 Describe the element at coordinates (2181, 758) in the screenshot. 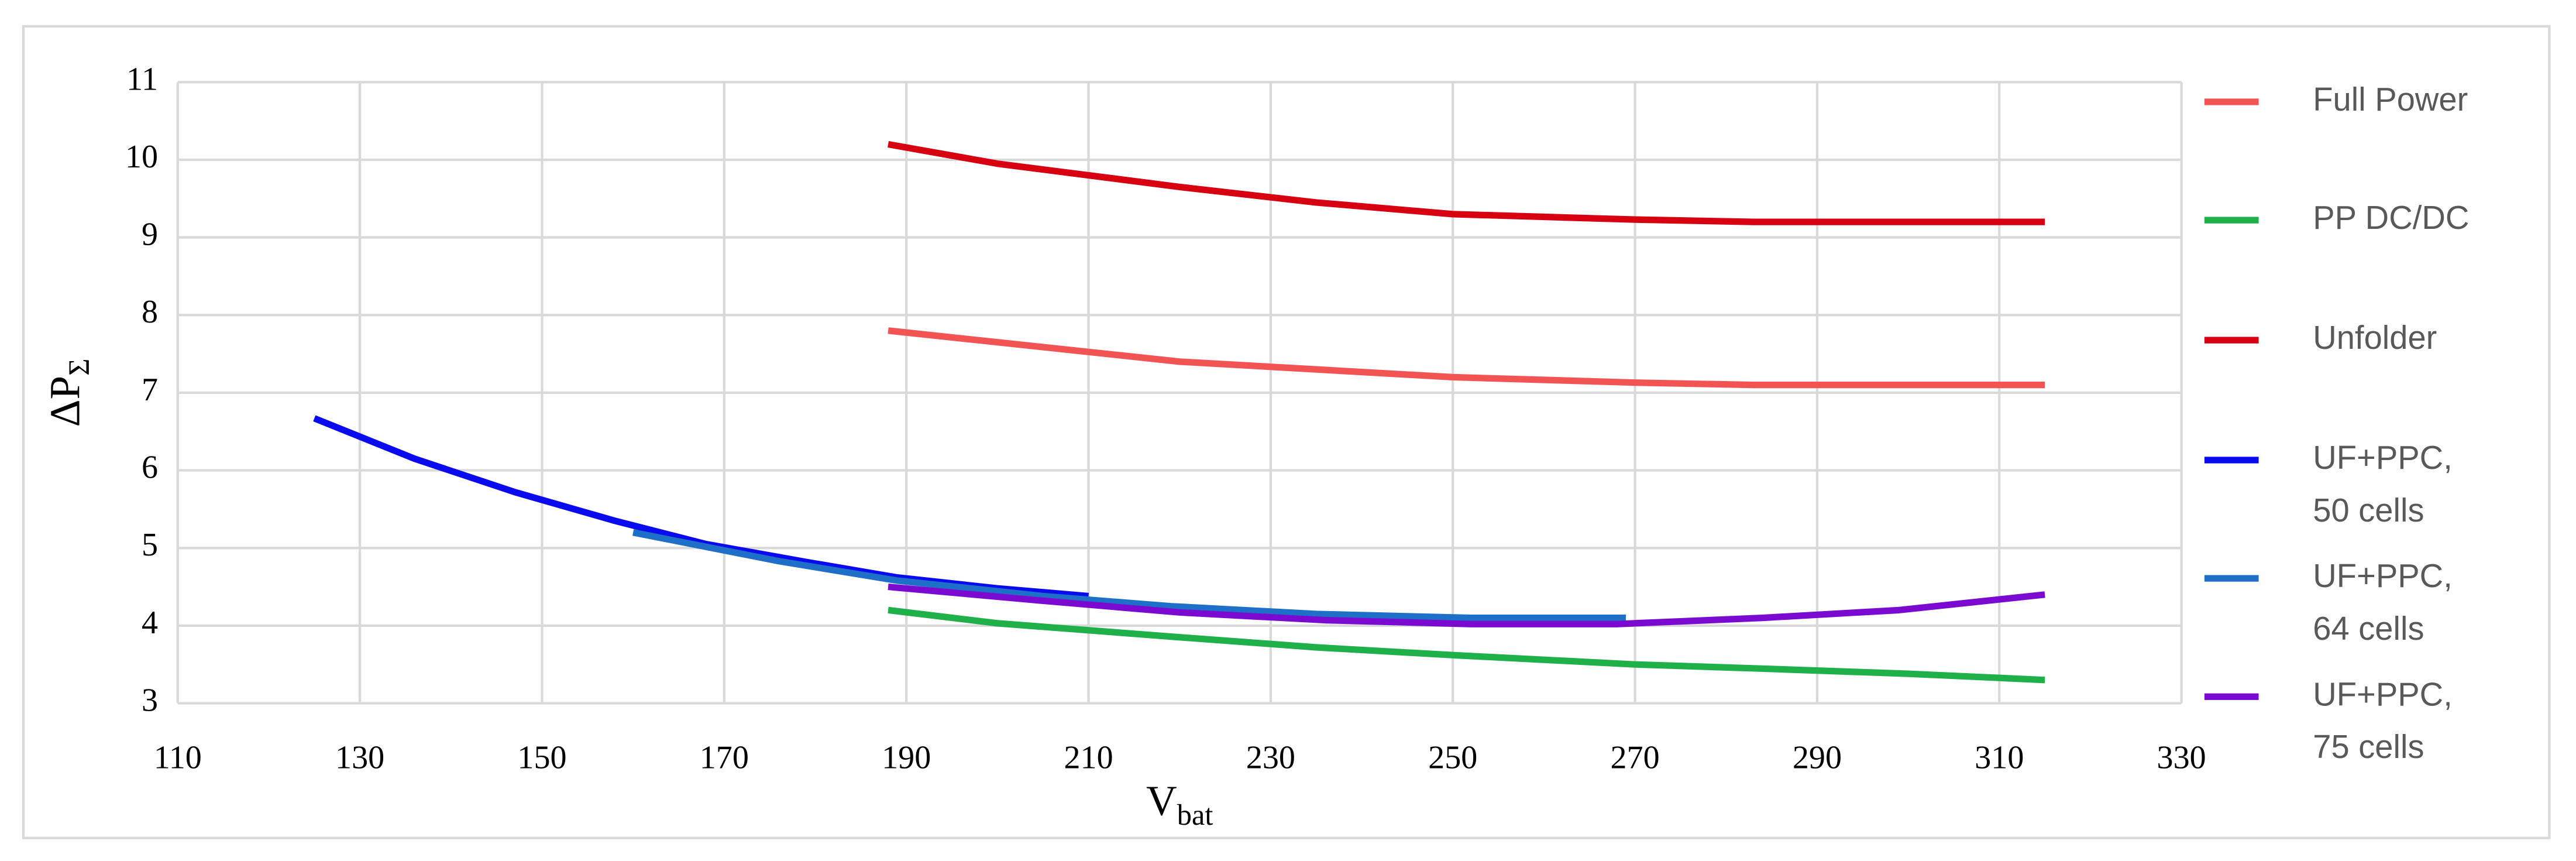

I see `x-tick-label: 330` at that location.